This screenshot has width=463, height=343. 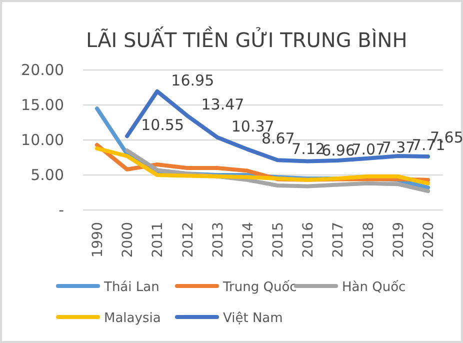 What do you see at coordinates (162, 125) in the screenshot?
I see `data-label: 10.55` at bounding box center [162, 125].